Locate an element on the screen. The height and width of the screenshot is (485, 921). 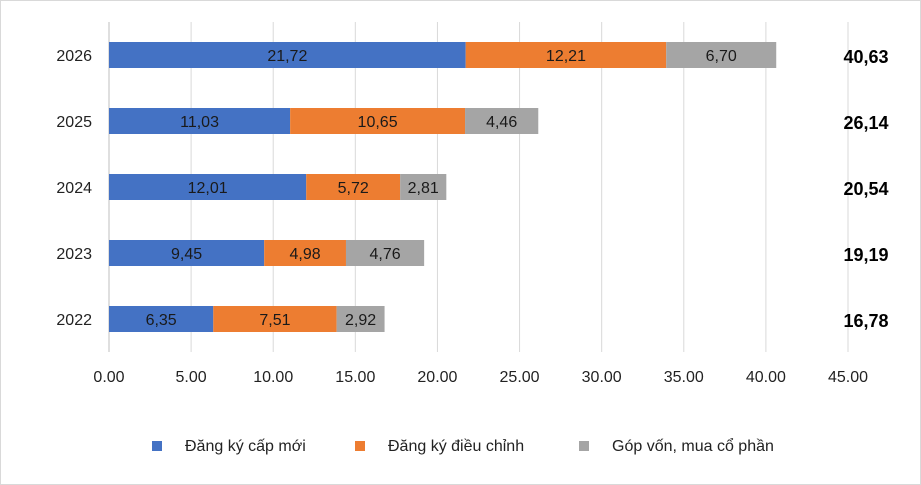
total-label: 20,54 is located at coordinates (865, 189).